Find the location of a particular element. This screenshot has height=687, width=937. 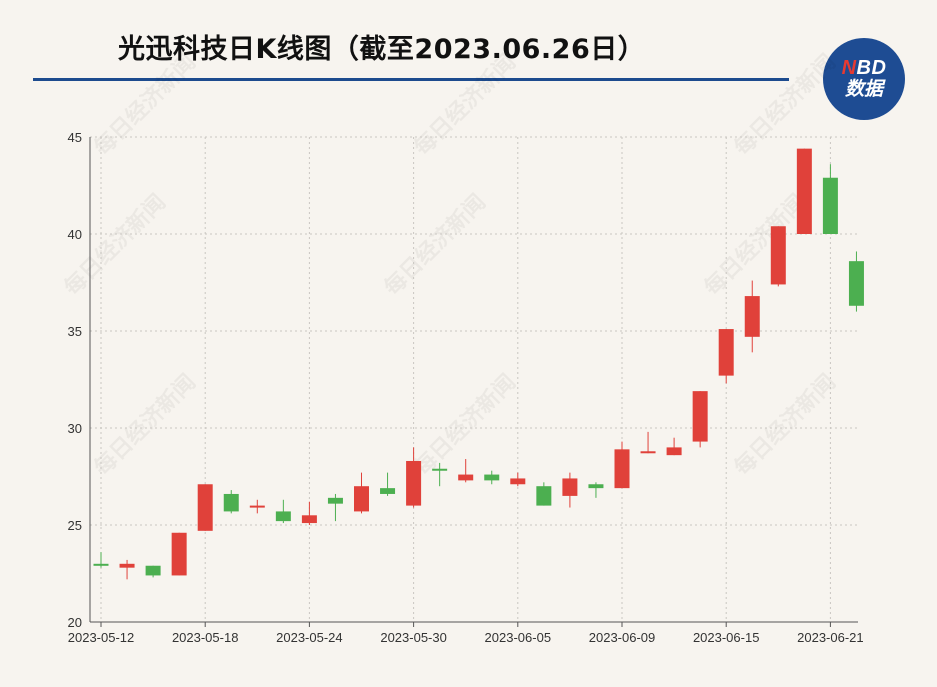

logo-brand: NBD is located at coordinates (864, 68).